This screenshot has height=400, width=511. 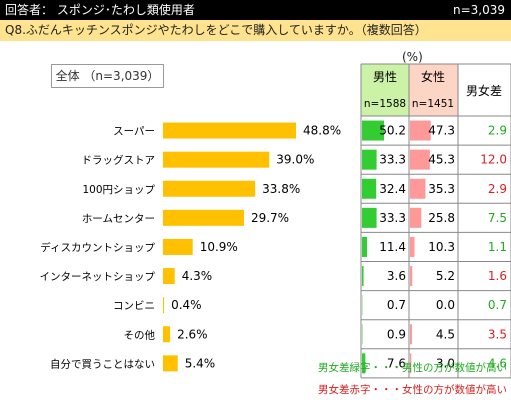 I want to click on category-label: その他, so click(x=140, y=334).